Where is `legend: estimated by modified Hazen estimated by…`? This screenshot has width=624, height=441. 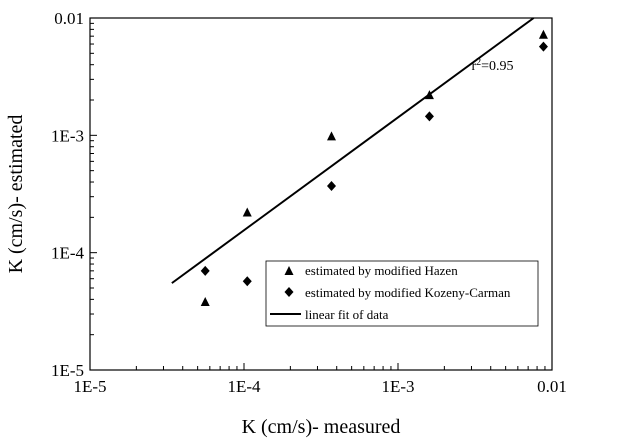 legend: estimated by modified Hazen estimated by… is located at coordinates (402, 293).